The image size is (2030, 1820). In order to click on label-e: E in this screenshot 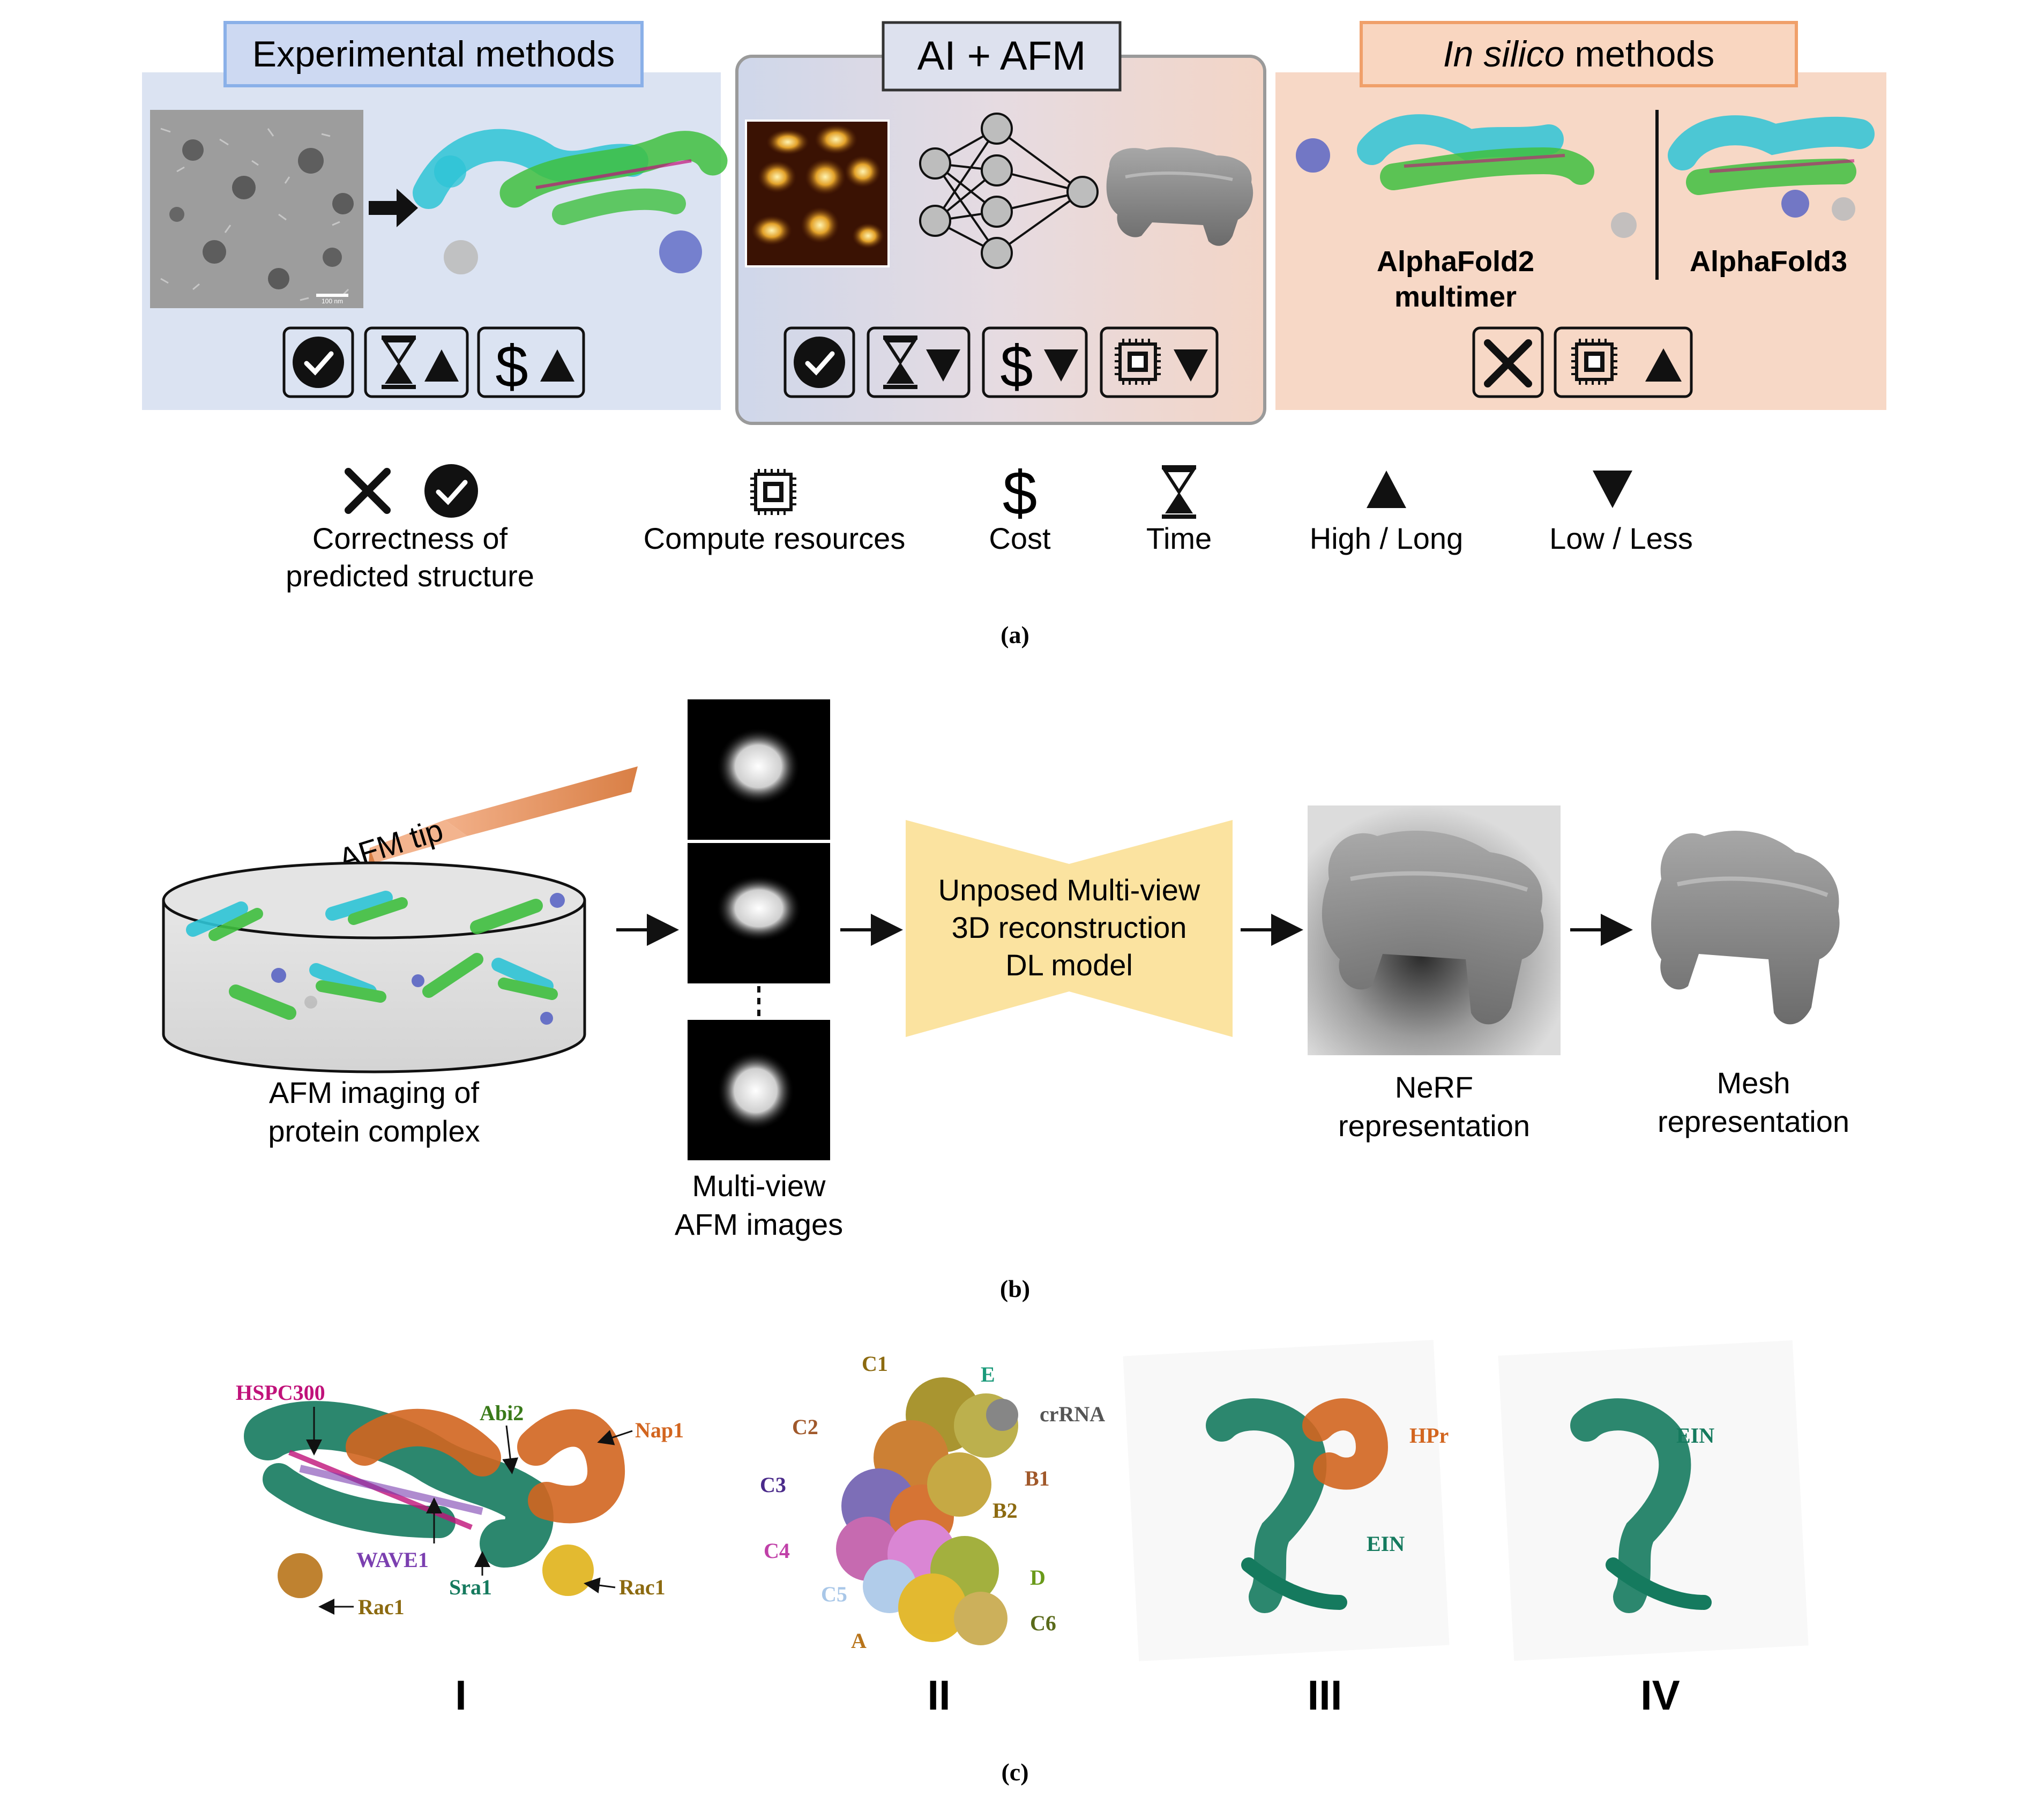, I will do `click(988, 1374)`.